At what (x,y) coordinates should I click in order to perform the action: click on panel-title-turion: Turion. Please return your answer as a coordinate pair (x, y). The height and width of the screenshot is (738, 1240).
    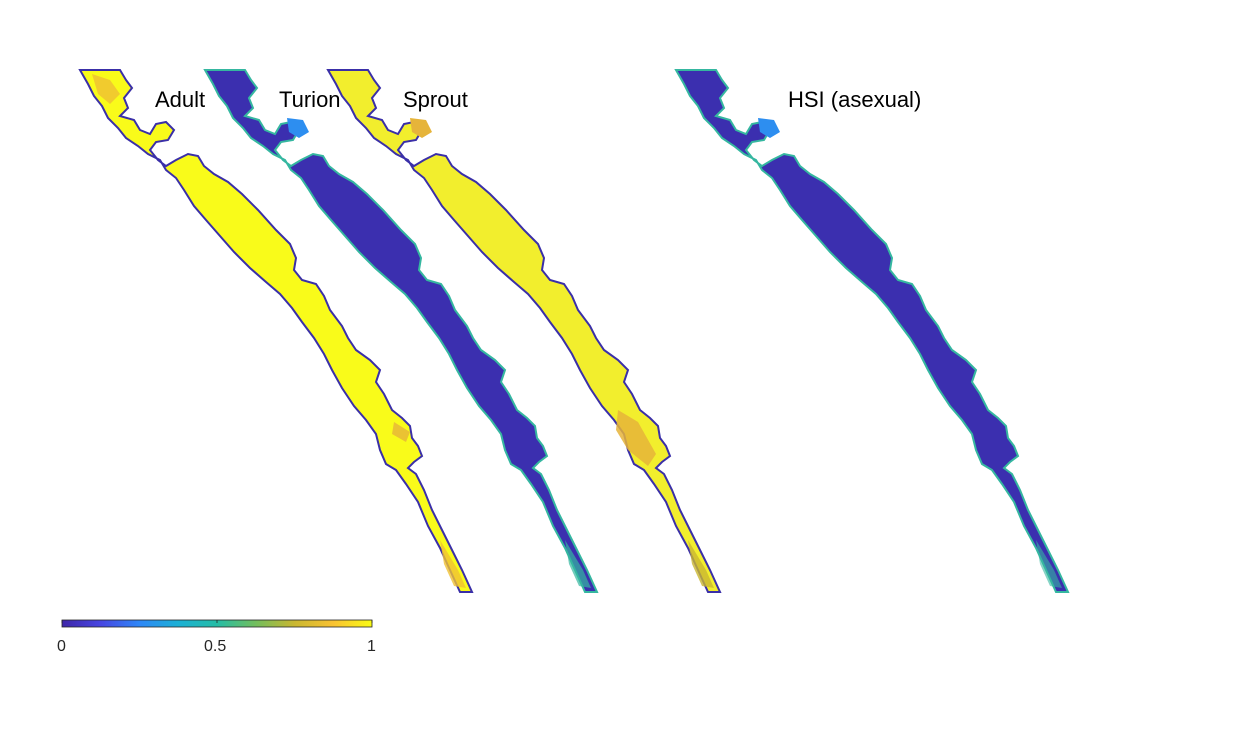
    Looking at the image, I should click on (310, 99).